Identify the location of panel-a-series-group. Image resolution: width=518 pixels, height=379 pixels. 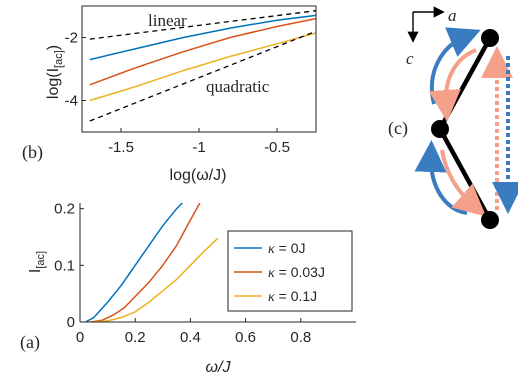
(152, 262).